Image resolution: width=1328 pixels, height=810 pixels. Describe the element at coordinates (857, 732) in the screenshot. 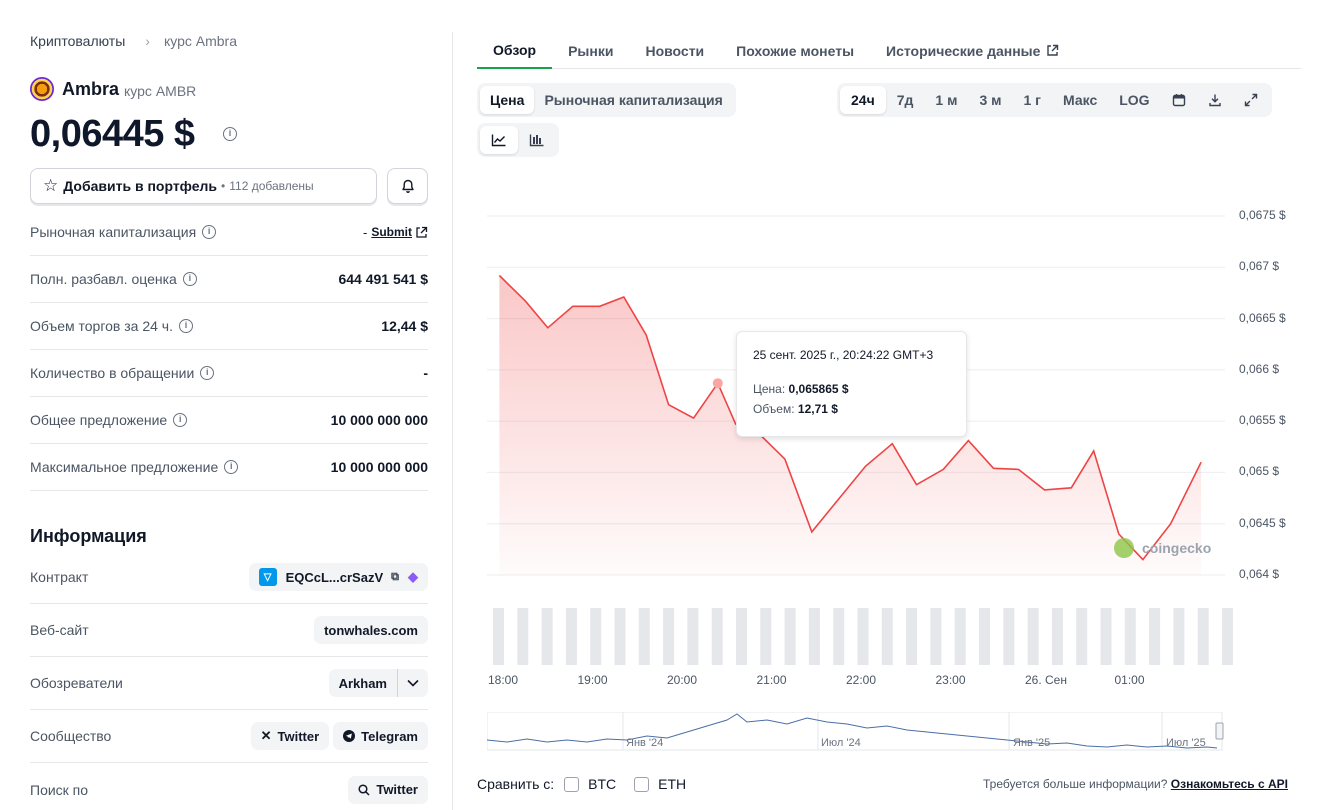

I see `range-navigator` at that location.